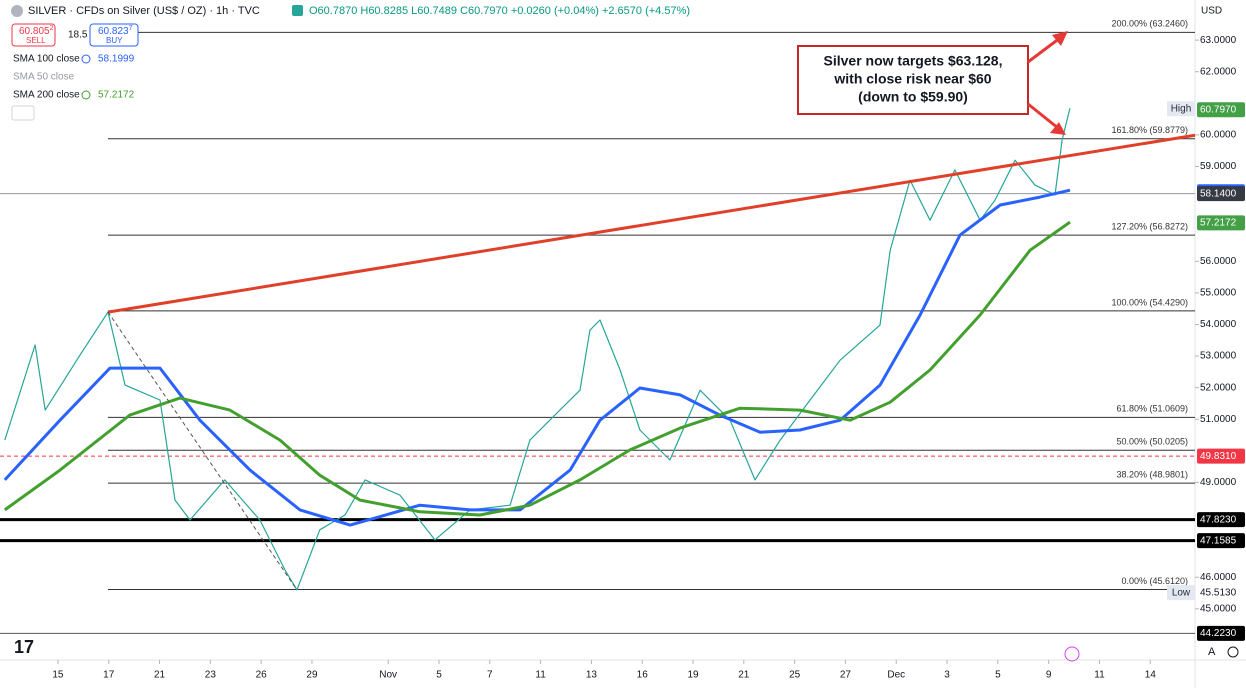  Describe the element at coordinates (1218, 135) in the screenshot. I see `y-tick-label: 60.0000` at that location.